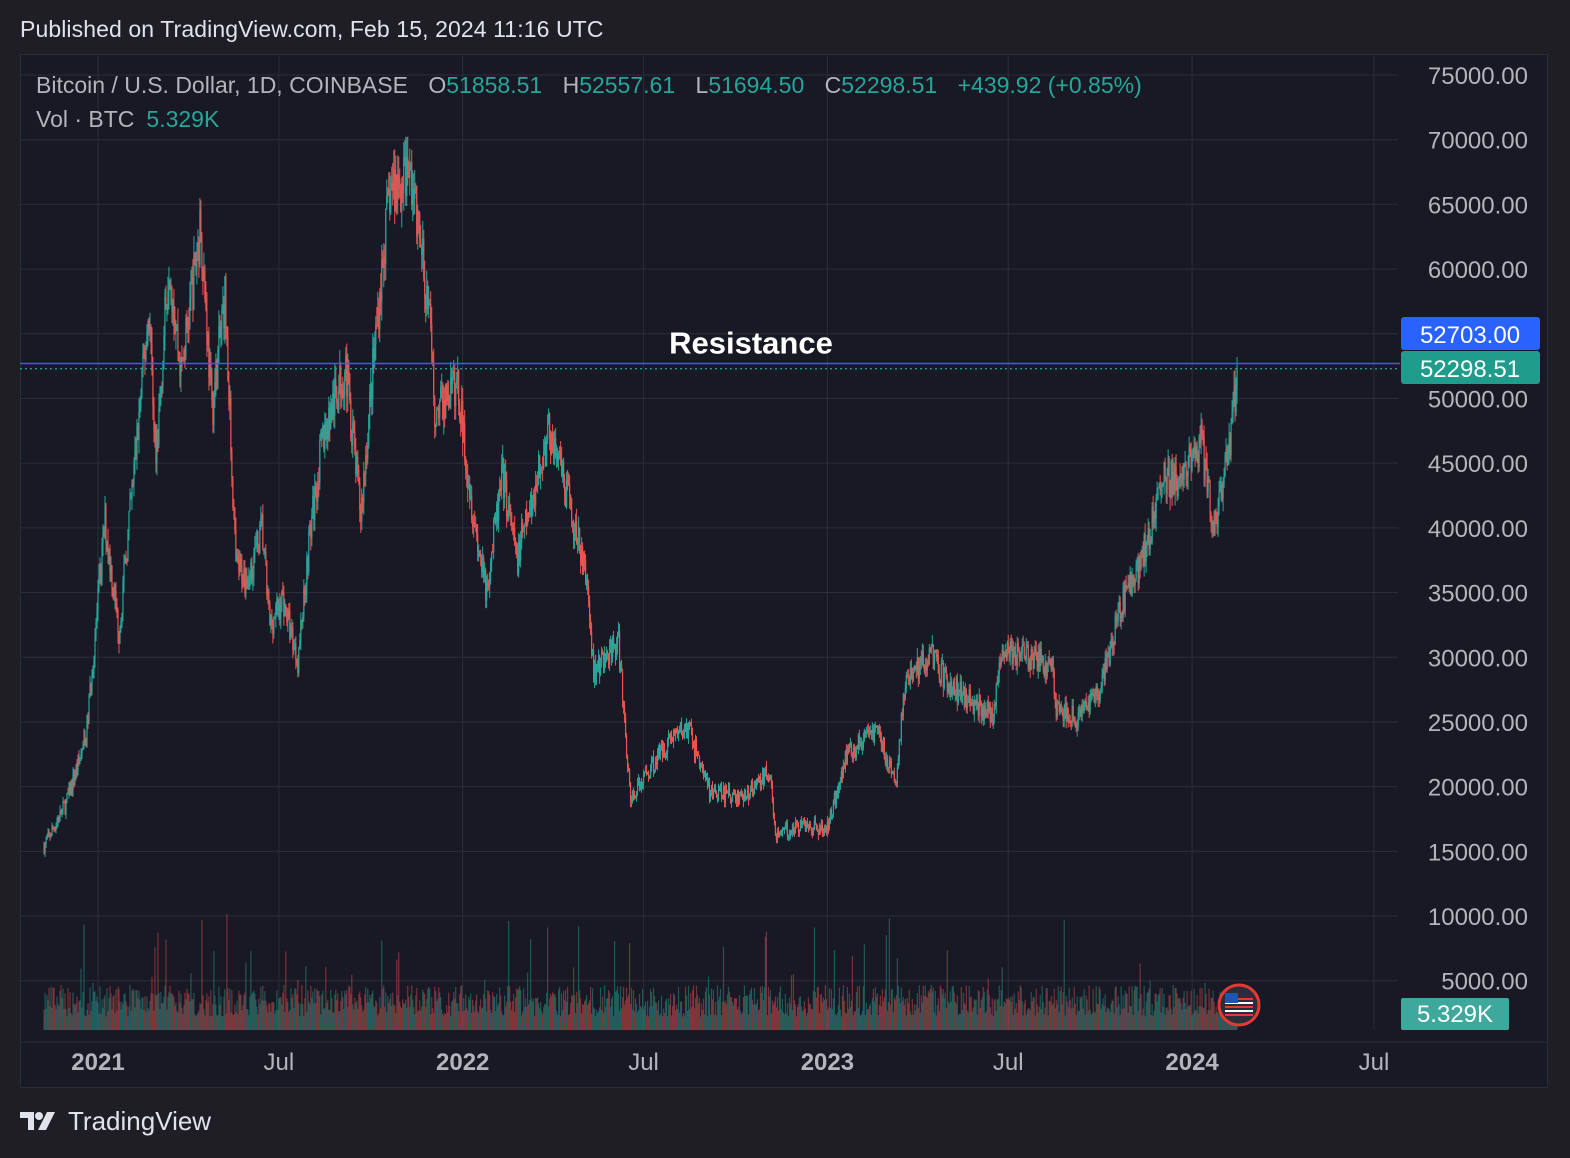 The height and width of the screenshot is (1158, 1570). I want to click on volume-label: Vol · BTC, so click(85, 119).